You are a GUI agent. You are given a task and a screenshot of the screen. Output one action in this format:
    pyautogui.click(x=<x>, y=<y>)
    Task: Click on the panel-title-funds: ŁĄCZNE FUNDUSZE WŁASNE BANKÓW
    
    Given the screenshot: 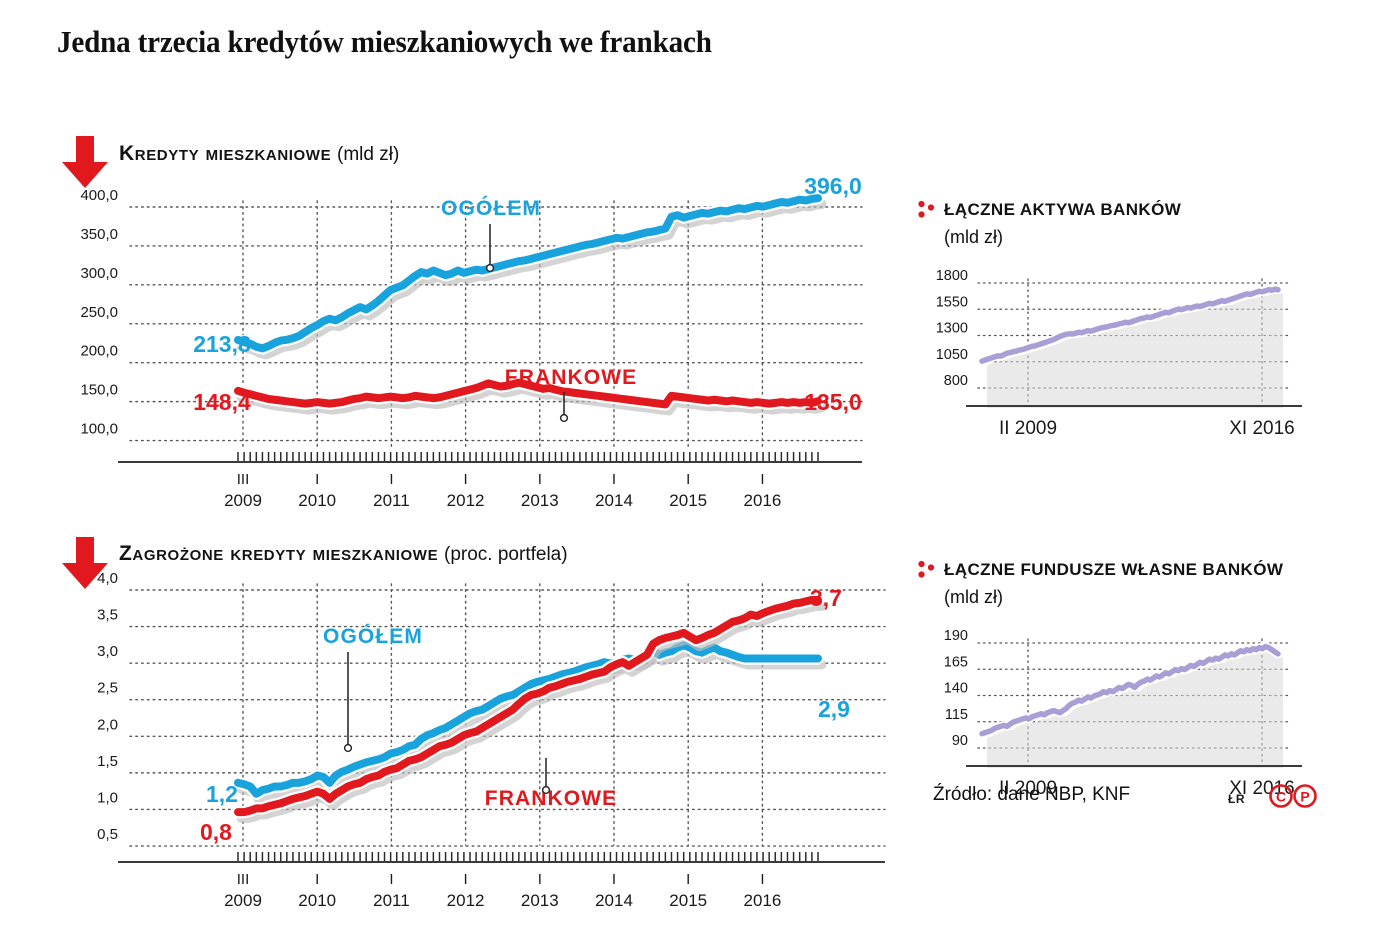 What is the action you would take?
    pyautogui.click(x=1113, y=570)
    